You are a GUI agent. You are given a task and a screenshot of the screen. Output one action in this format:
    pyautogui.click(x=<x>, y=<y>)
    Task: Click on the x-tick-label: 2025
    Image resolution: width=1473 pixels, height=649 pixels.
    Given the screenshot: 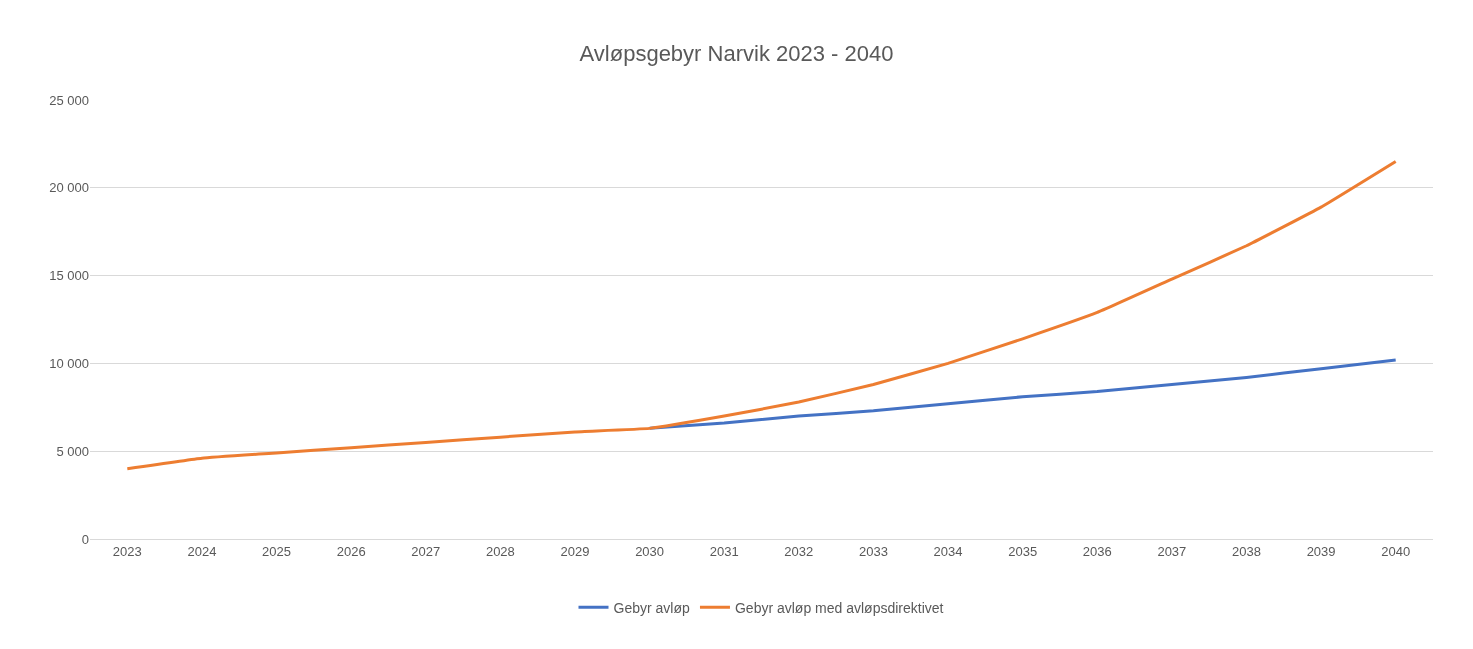 What is the action you would take?
    pyautogui.click(x=276, y=551)
    